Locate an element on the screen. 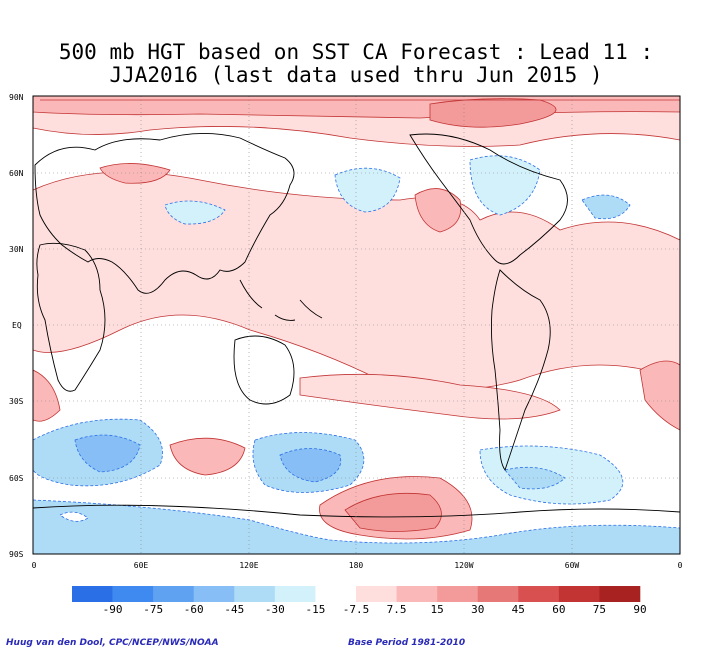  y-tick-label: 60S is located at coordinates (16, 478).